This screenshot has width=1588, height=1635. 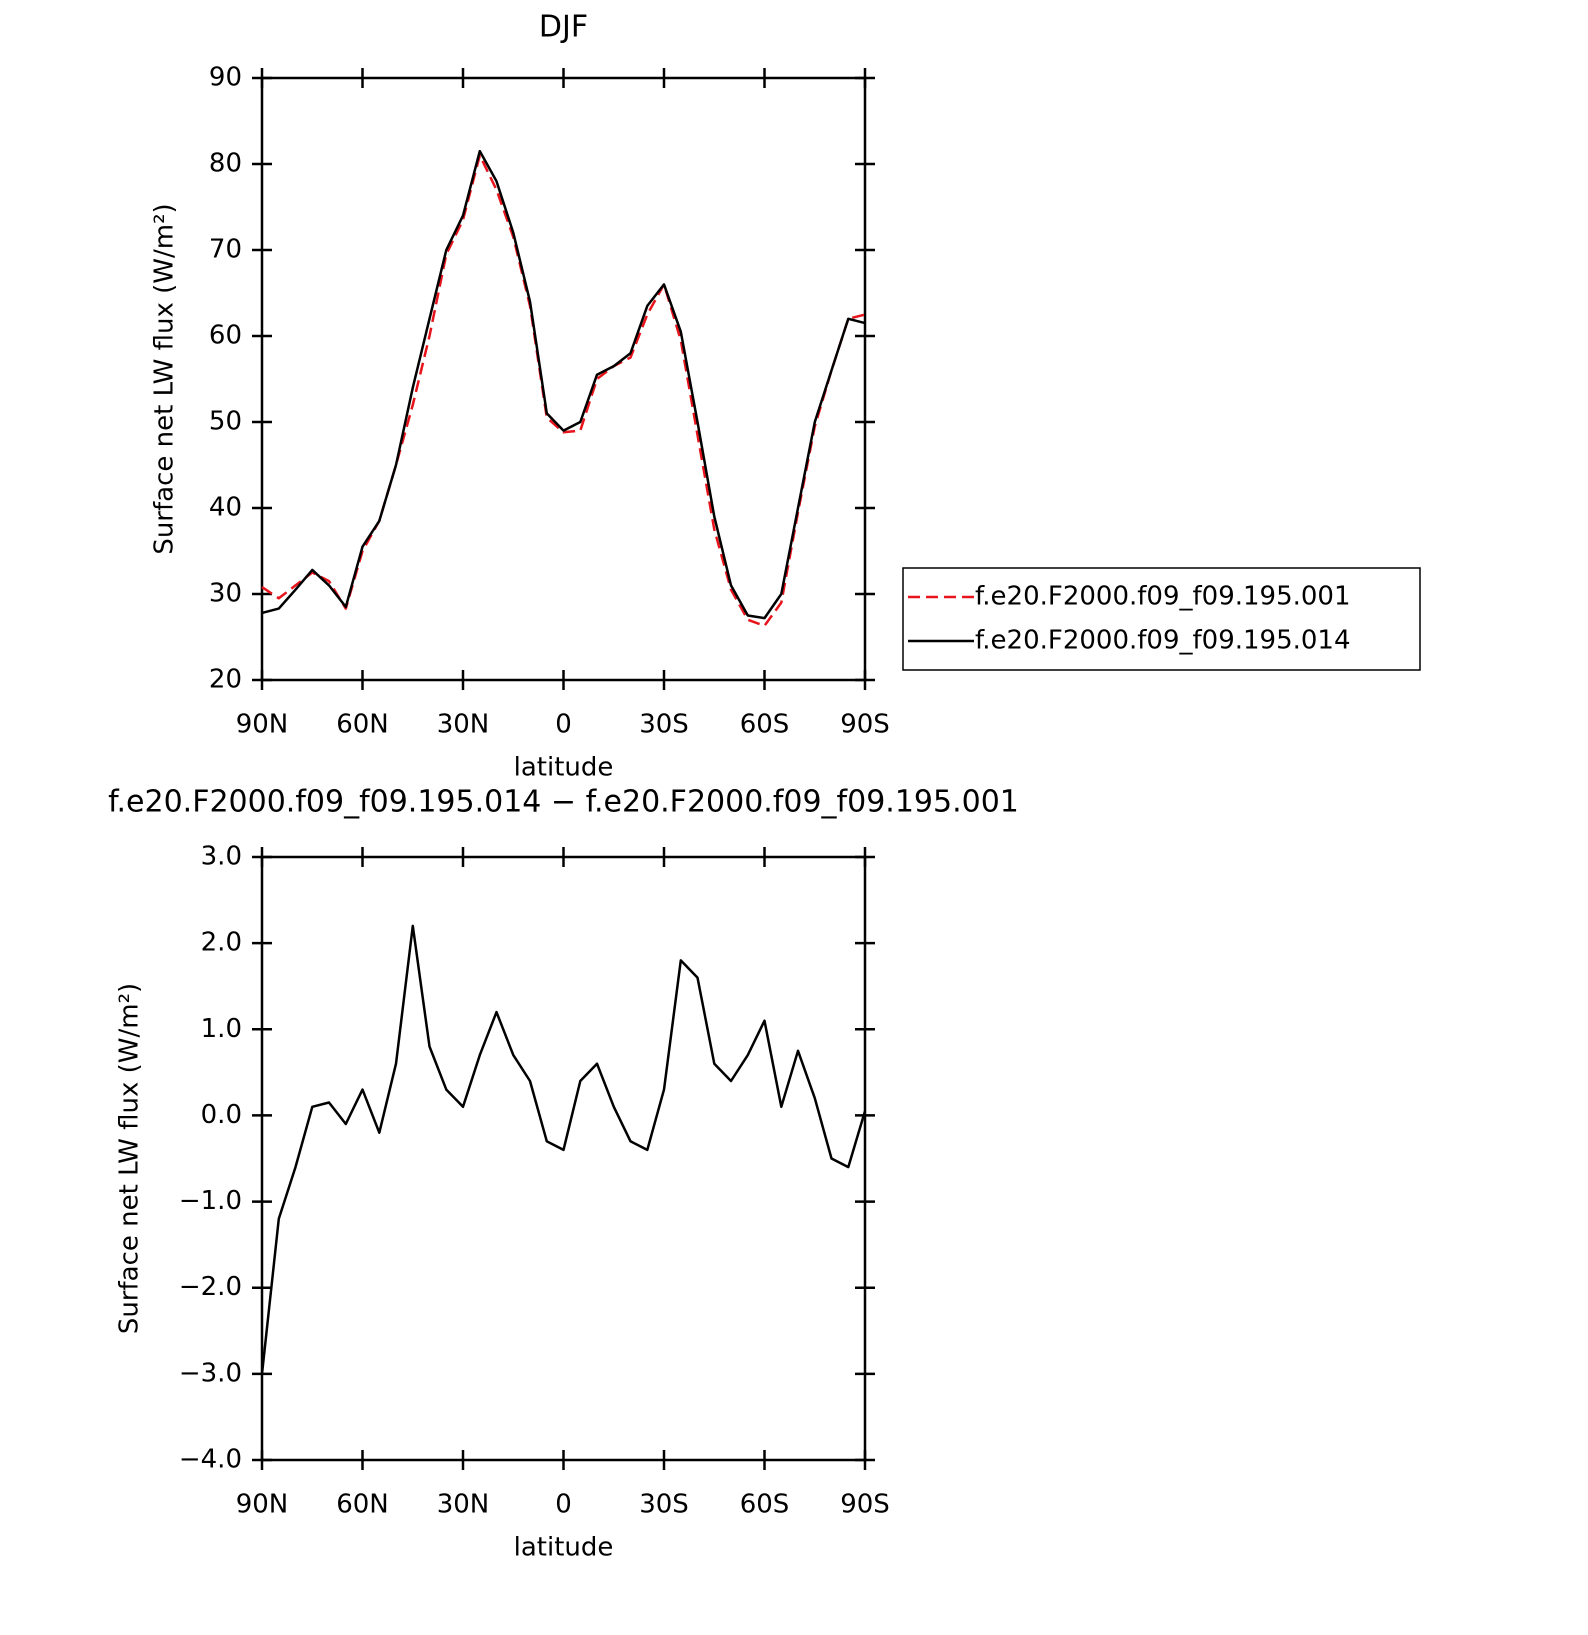 I want to click on y-tick-label: 1.0, so click(x=221, y=1029).